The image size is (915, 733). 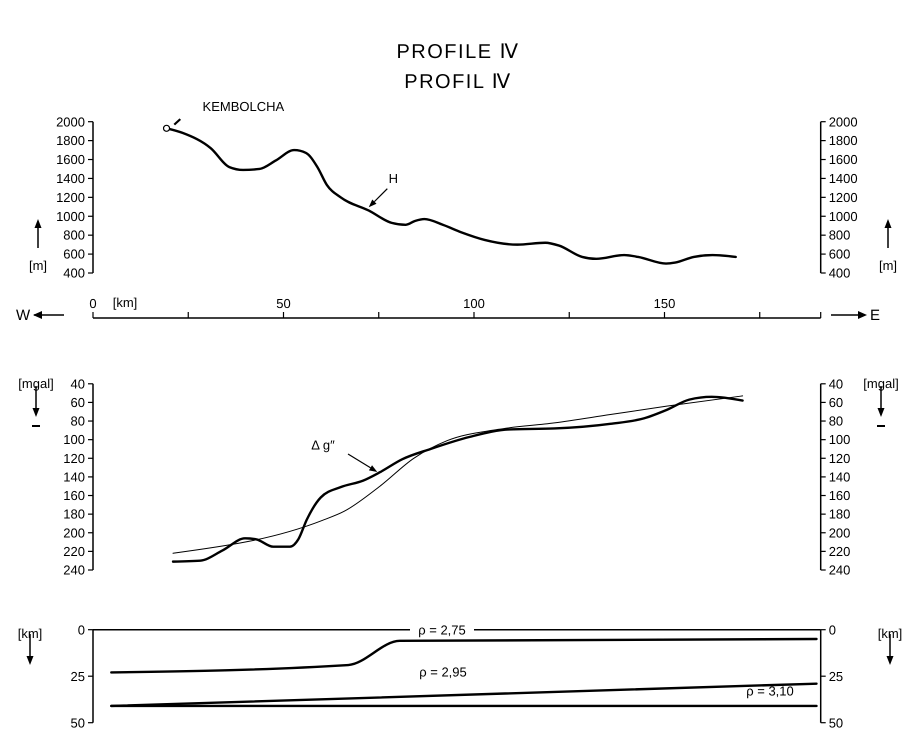 I want to click on y-tick-label: 50, so click(x=77, y=722).